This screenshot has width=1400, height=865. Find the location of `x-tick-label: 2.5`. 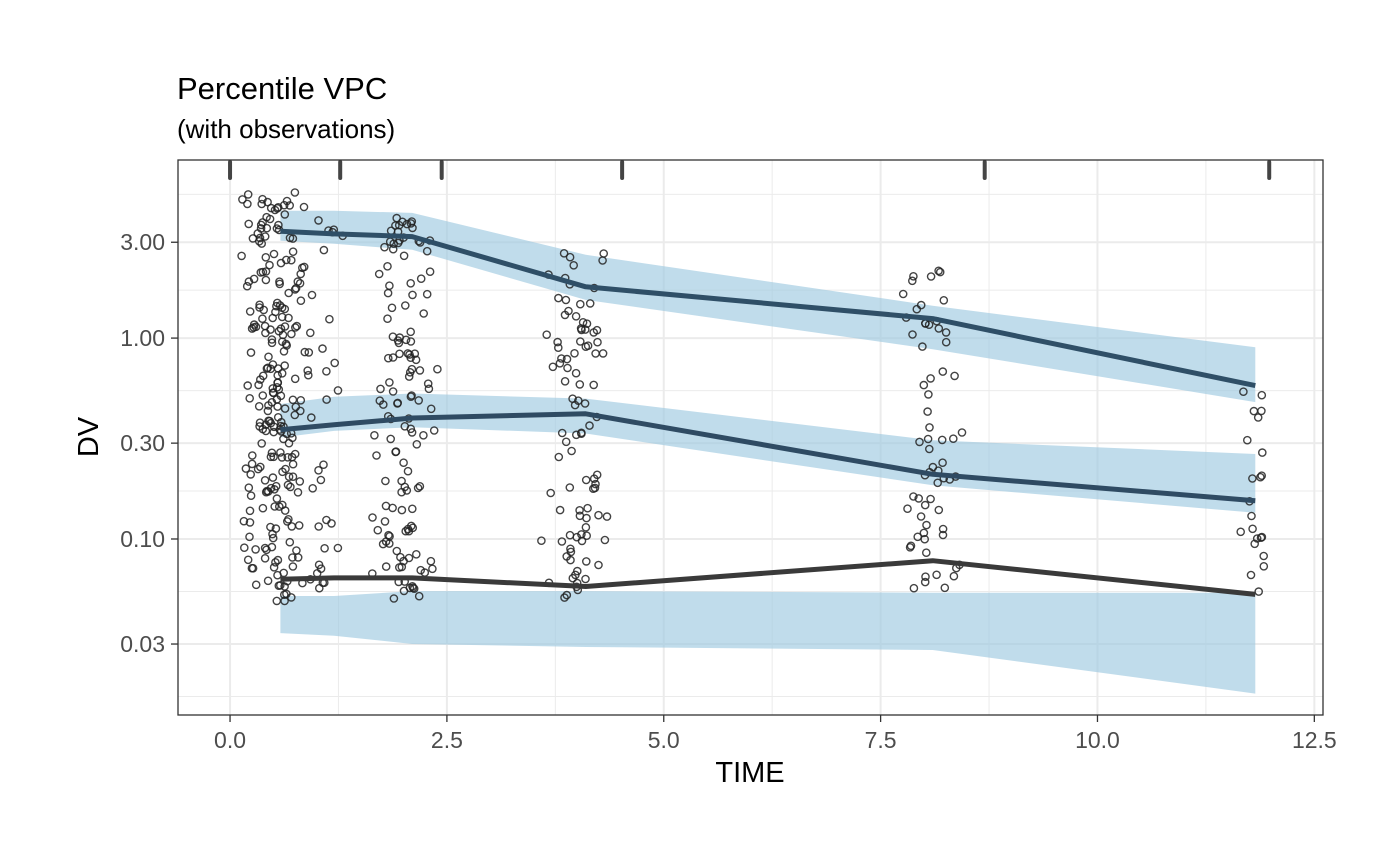

x-tick-label: 2.5 is located at coordinates (447, 740).